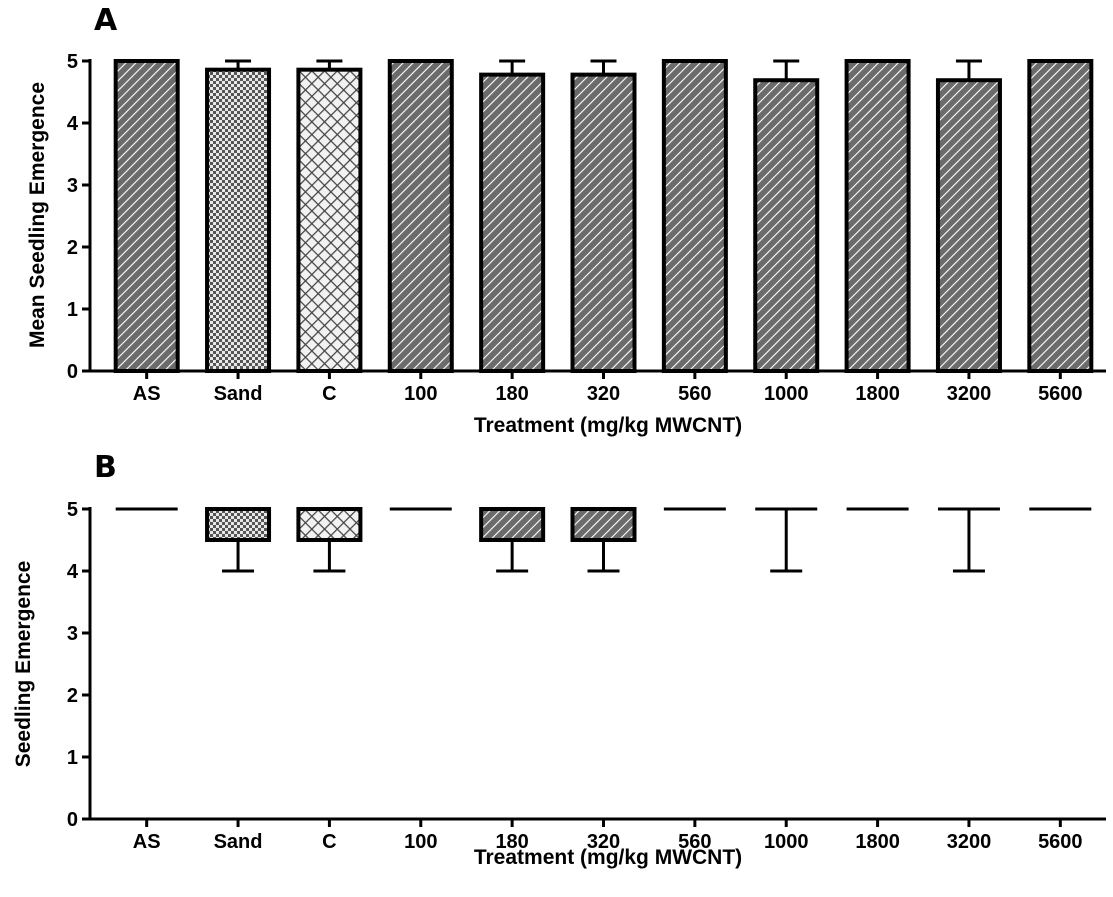  What do you see at coordinates (72, 372) in the screenshot?
I see `panel-a-y-tick-label: 0` at bounding box center [72, 372].